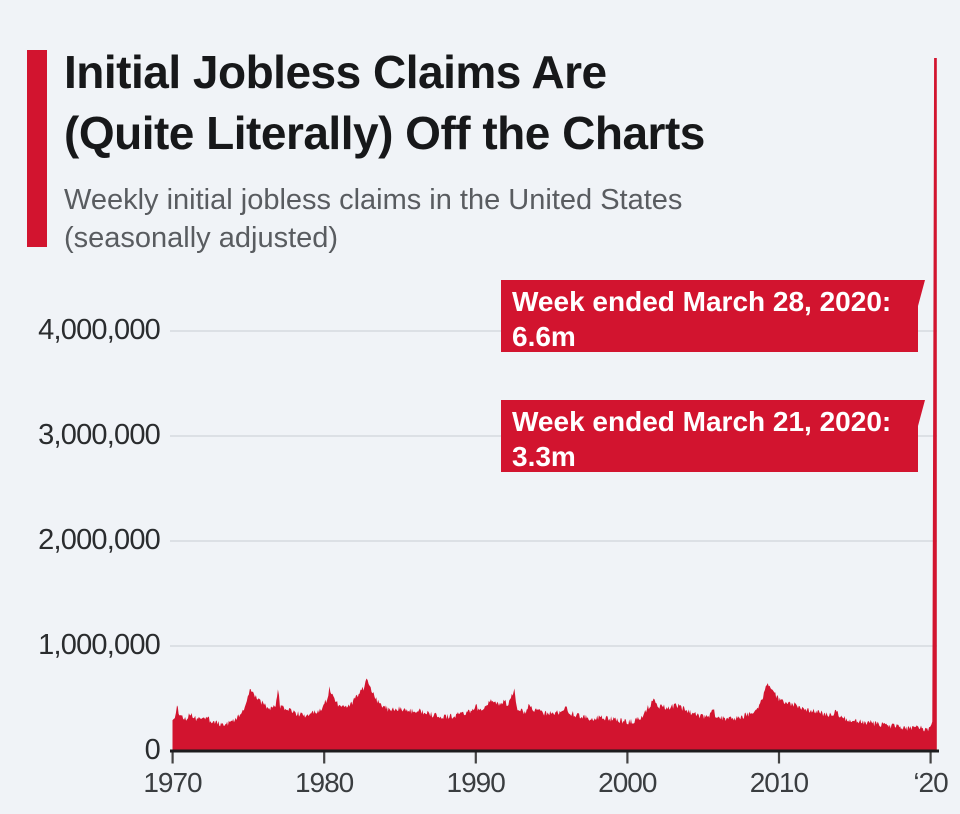 The image size is (960, 814). What do you see at coordinates (779, 782) in the screenshot?
I see `x-axis-label-2010: 2010` at bounding box center [779, 782].